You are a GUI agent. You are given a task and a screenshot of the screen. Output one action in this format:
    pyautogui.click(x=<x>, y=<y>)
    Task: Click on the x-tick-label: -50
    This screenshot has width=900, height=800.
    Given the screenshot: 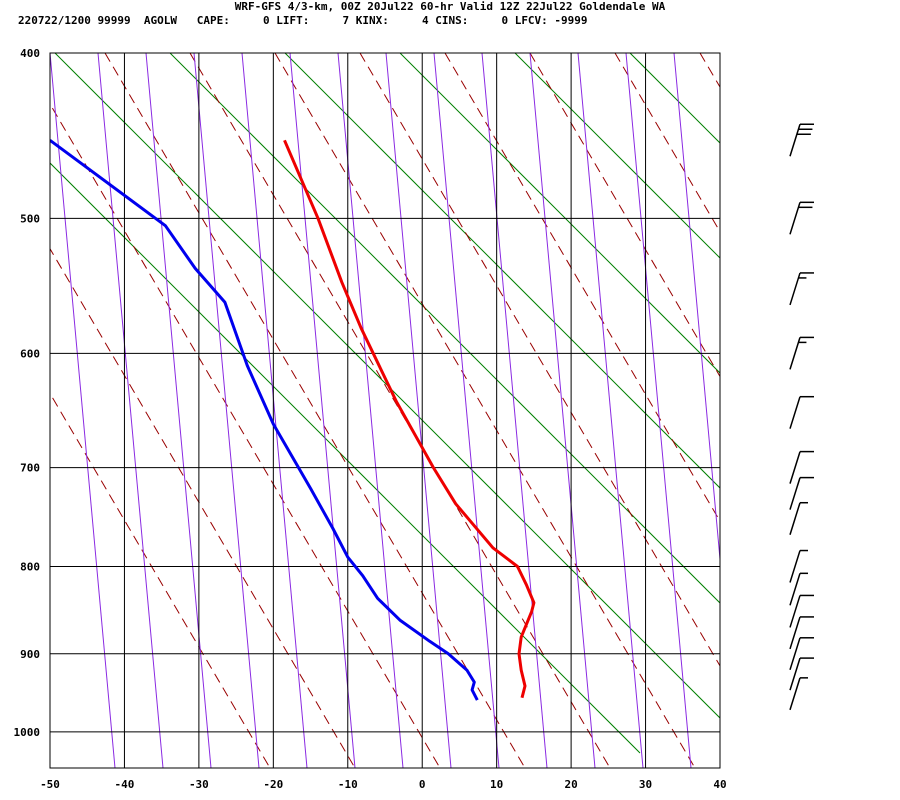 What is the action you would take?
    pyautogui.click(x=50, y=784)
    